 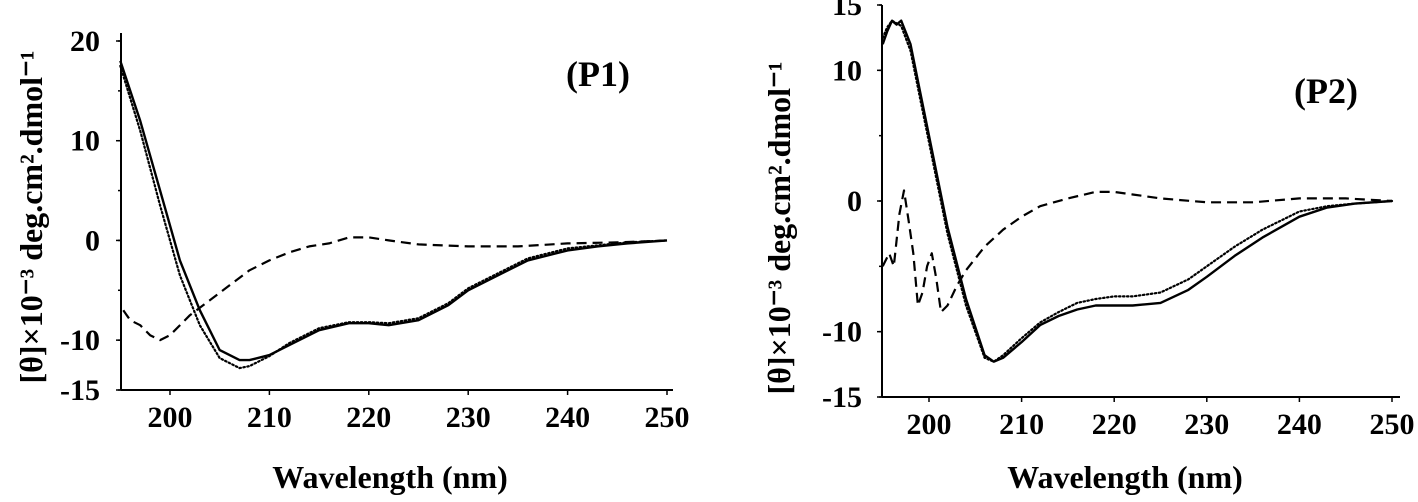 I want to click on y-axis-ticks: 15 10 0 -10 -15, so click(x=852, y=207).